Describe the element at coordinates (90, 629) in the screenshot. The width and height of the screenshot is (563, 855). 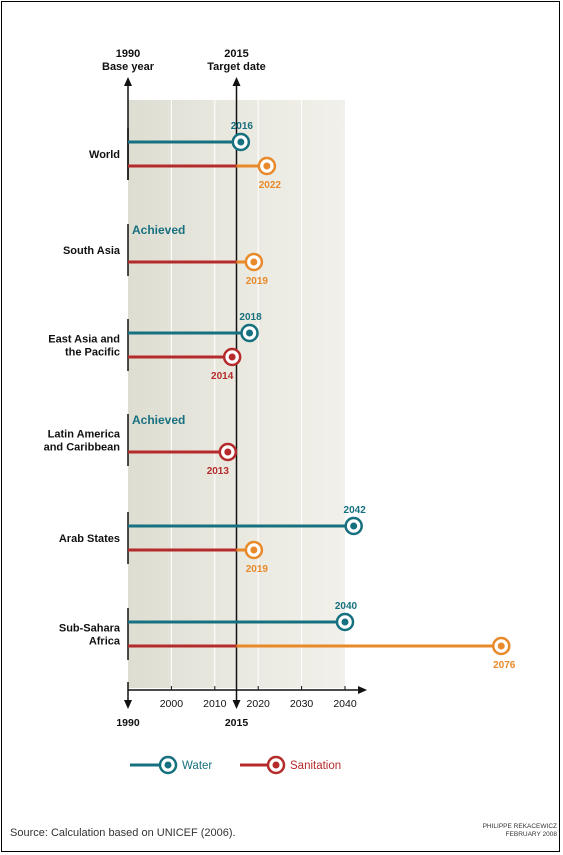
I see `region-label: Sub-Sahara` at that location.